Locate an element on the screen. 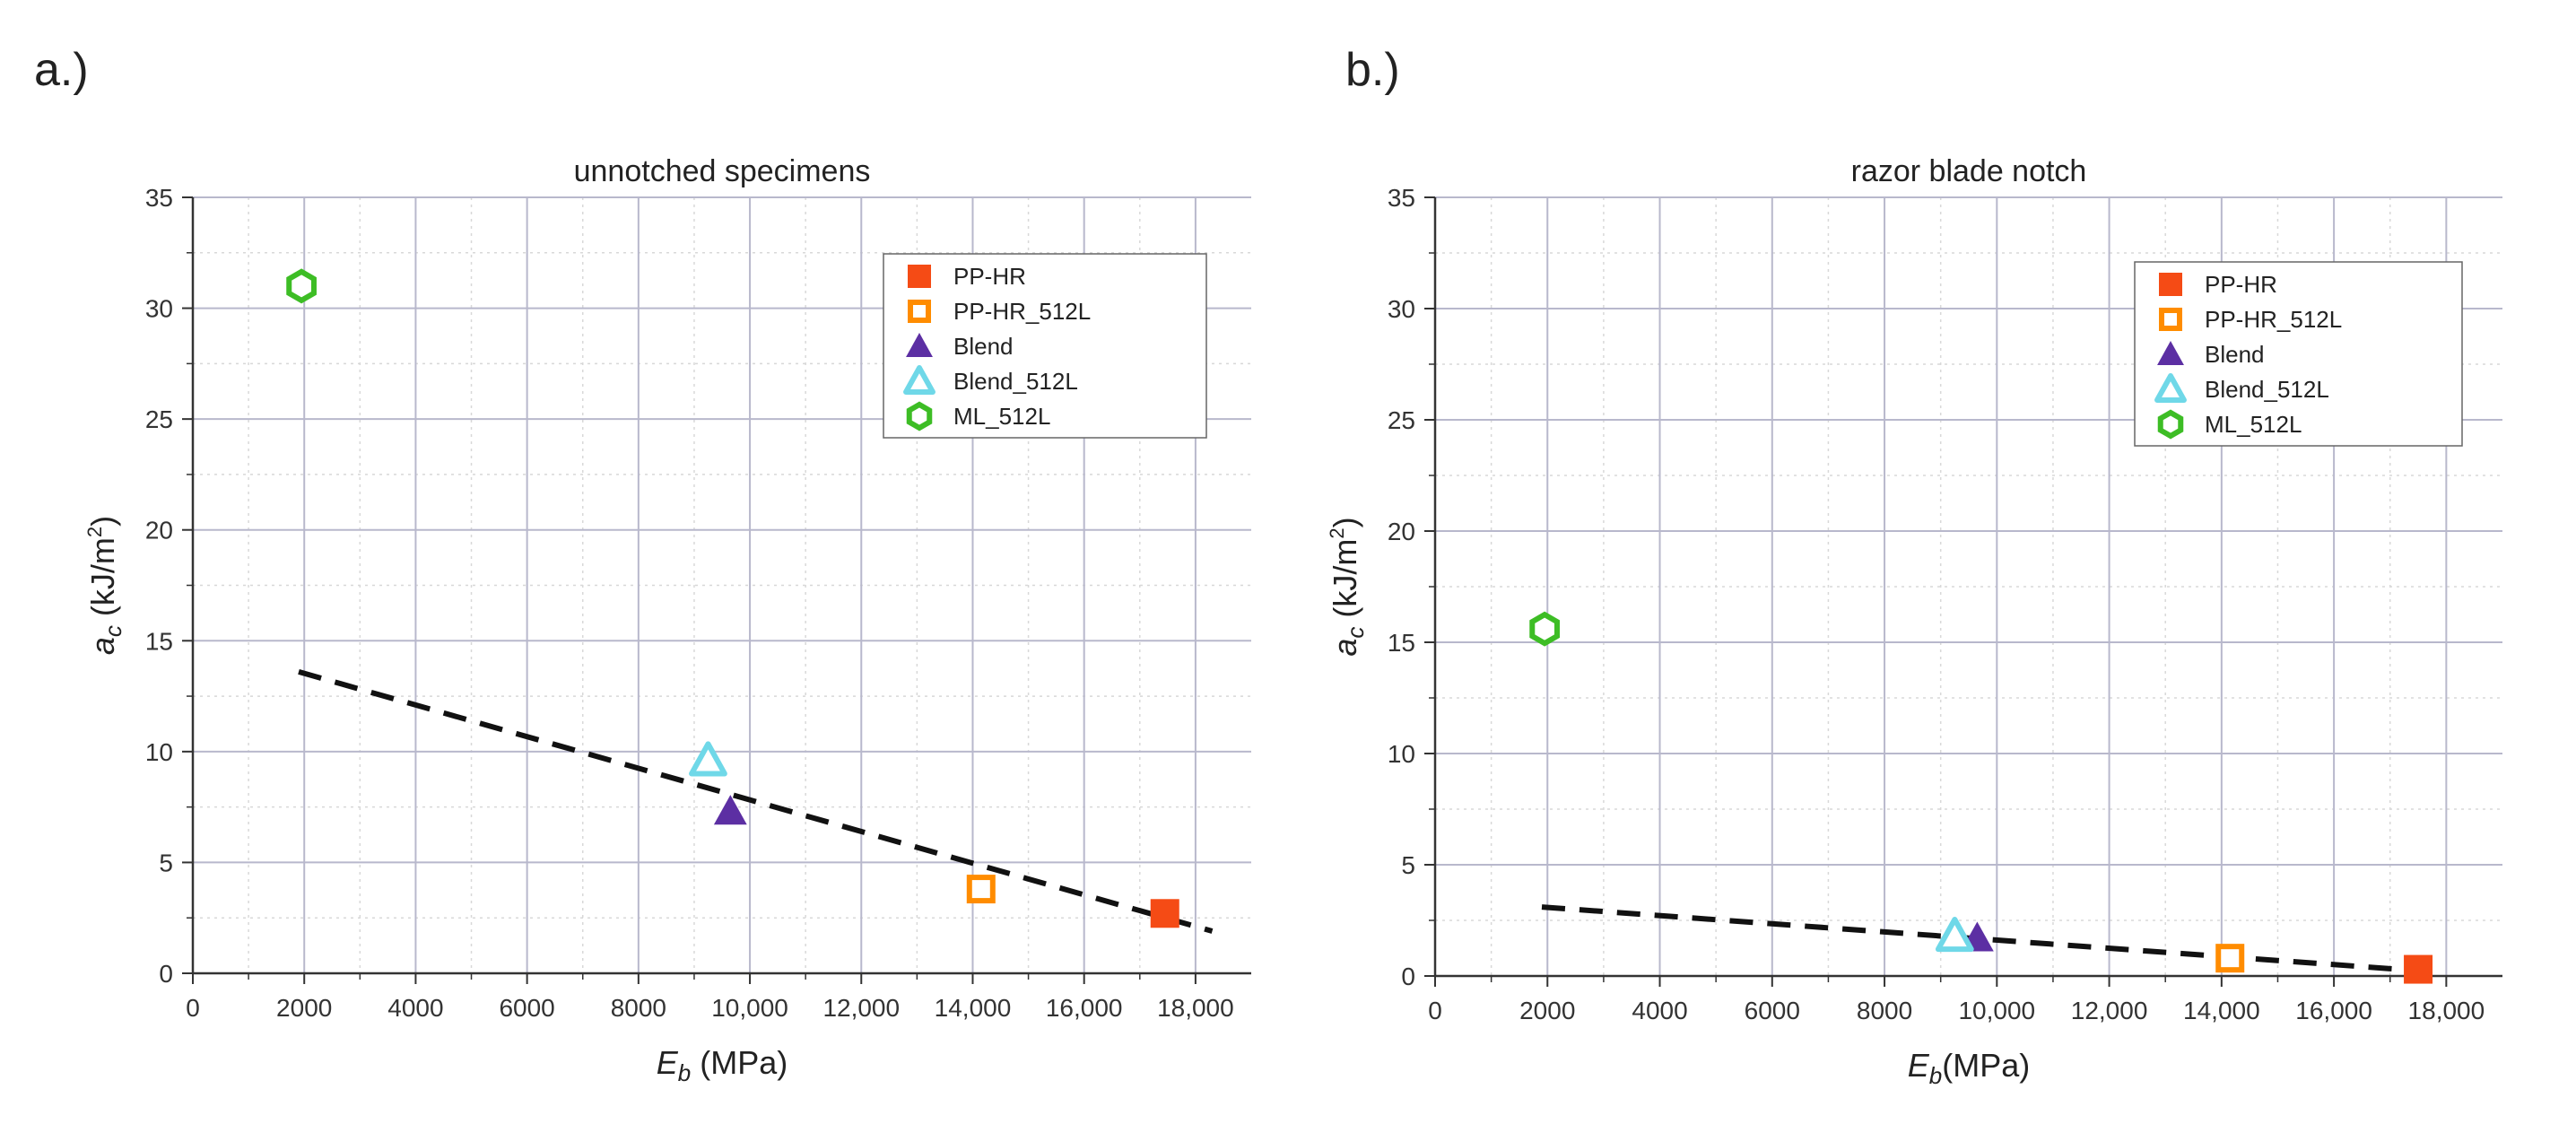  chart-title: razor blade notch is located at coordinates (1969, 171).